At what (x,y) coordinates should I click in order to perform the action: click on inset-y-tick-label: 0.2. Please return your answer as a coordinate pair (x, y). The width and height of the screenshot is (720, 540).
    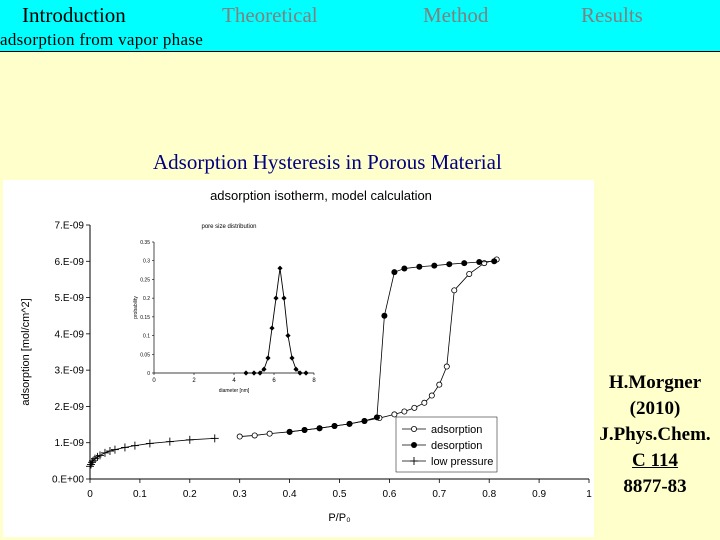
    Looking at the image, I should click on (146, 299).